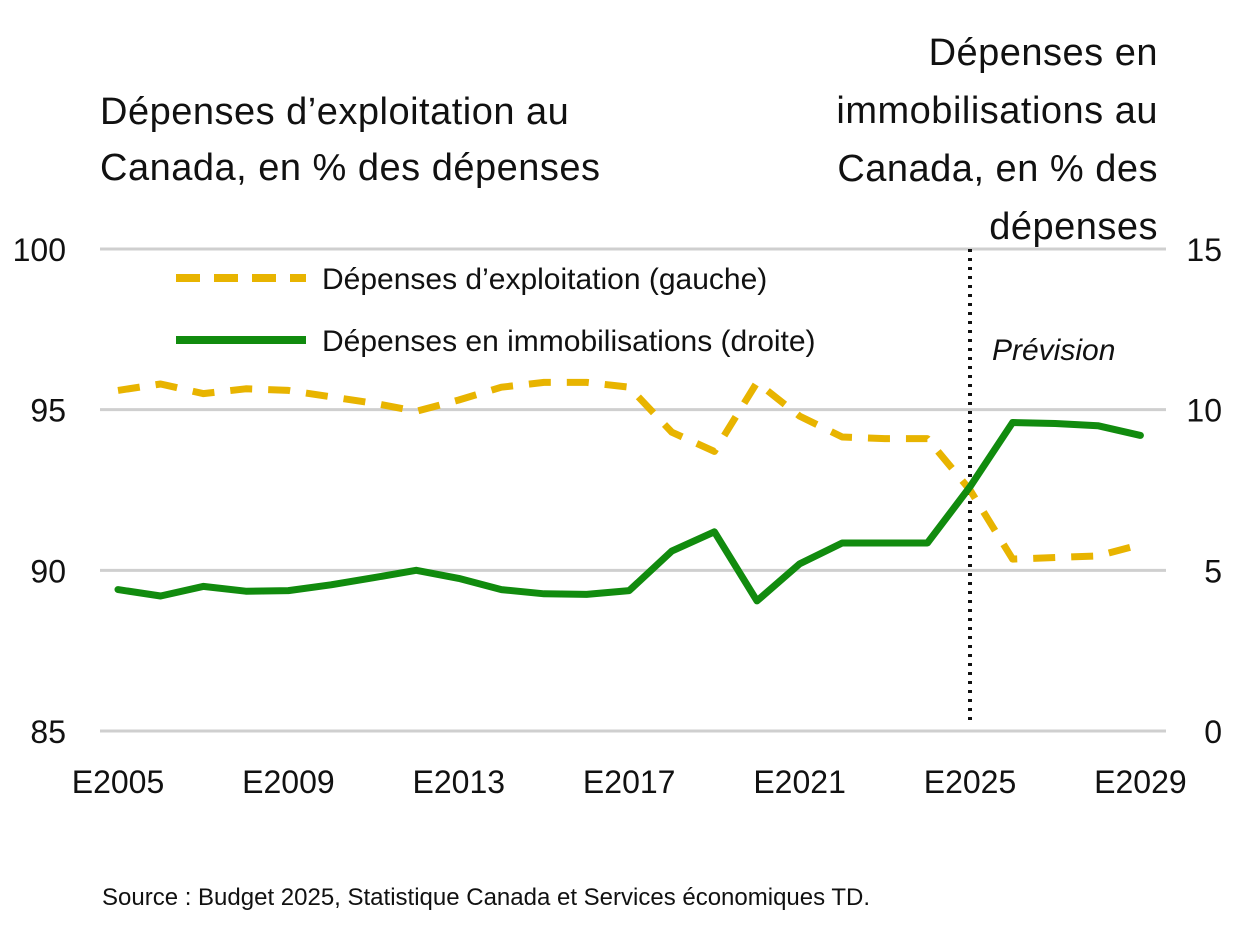 The image size is (1240, 925). Describe the element at coordinates (1204, 250) in the screenshot. I see `y-right-tick-label: 15` at that location.